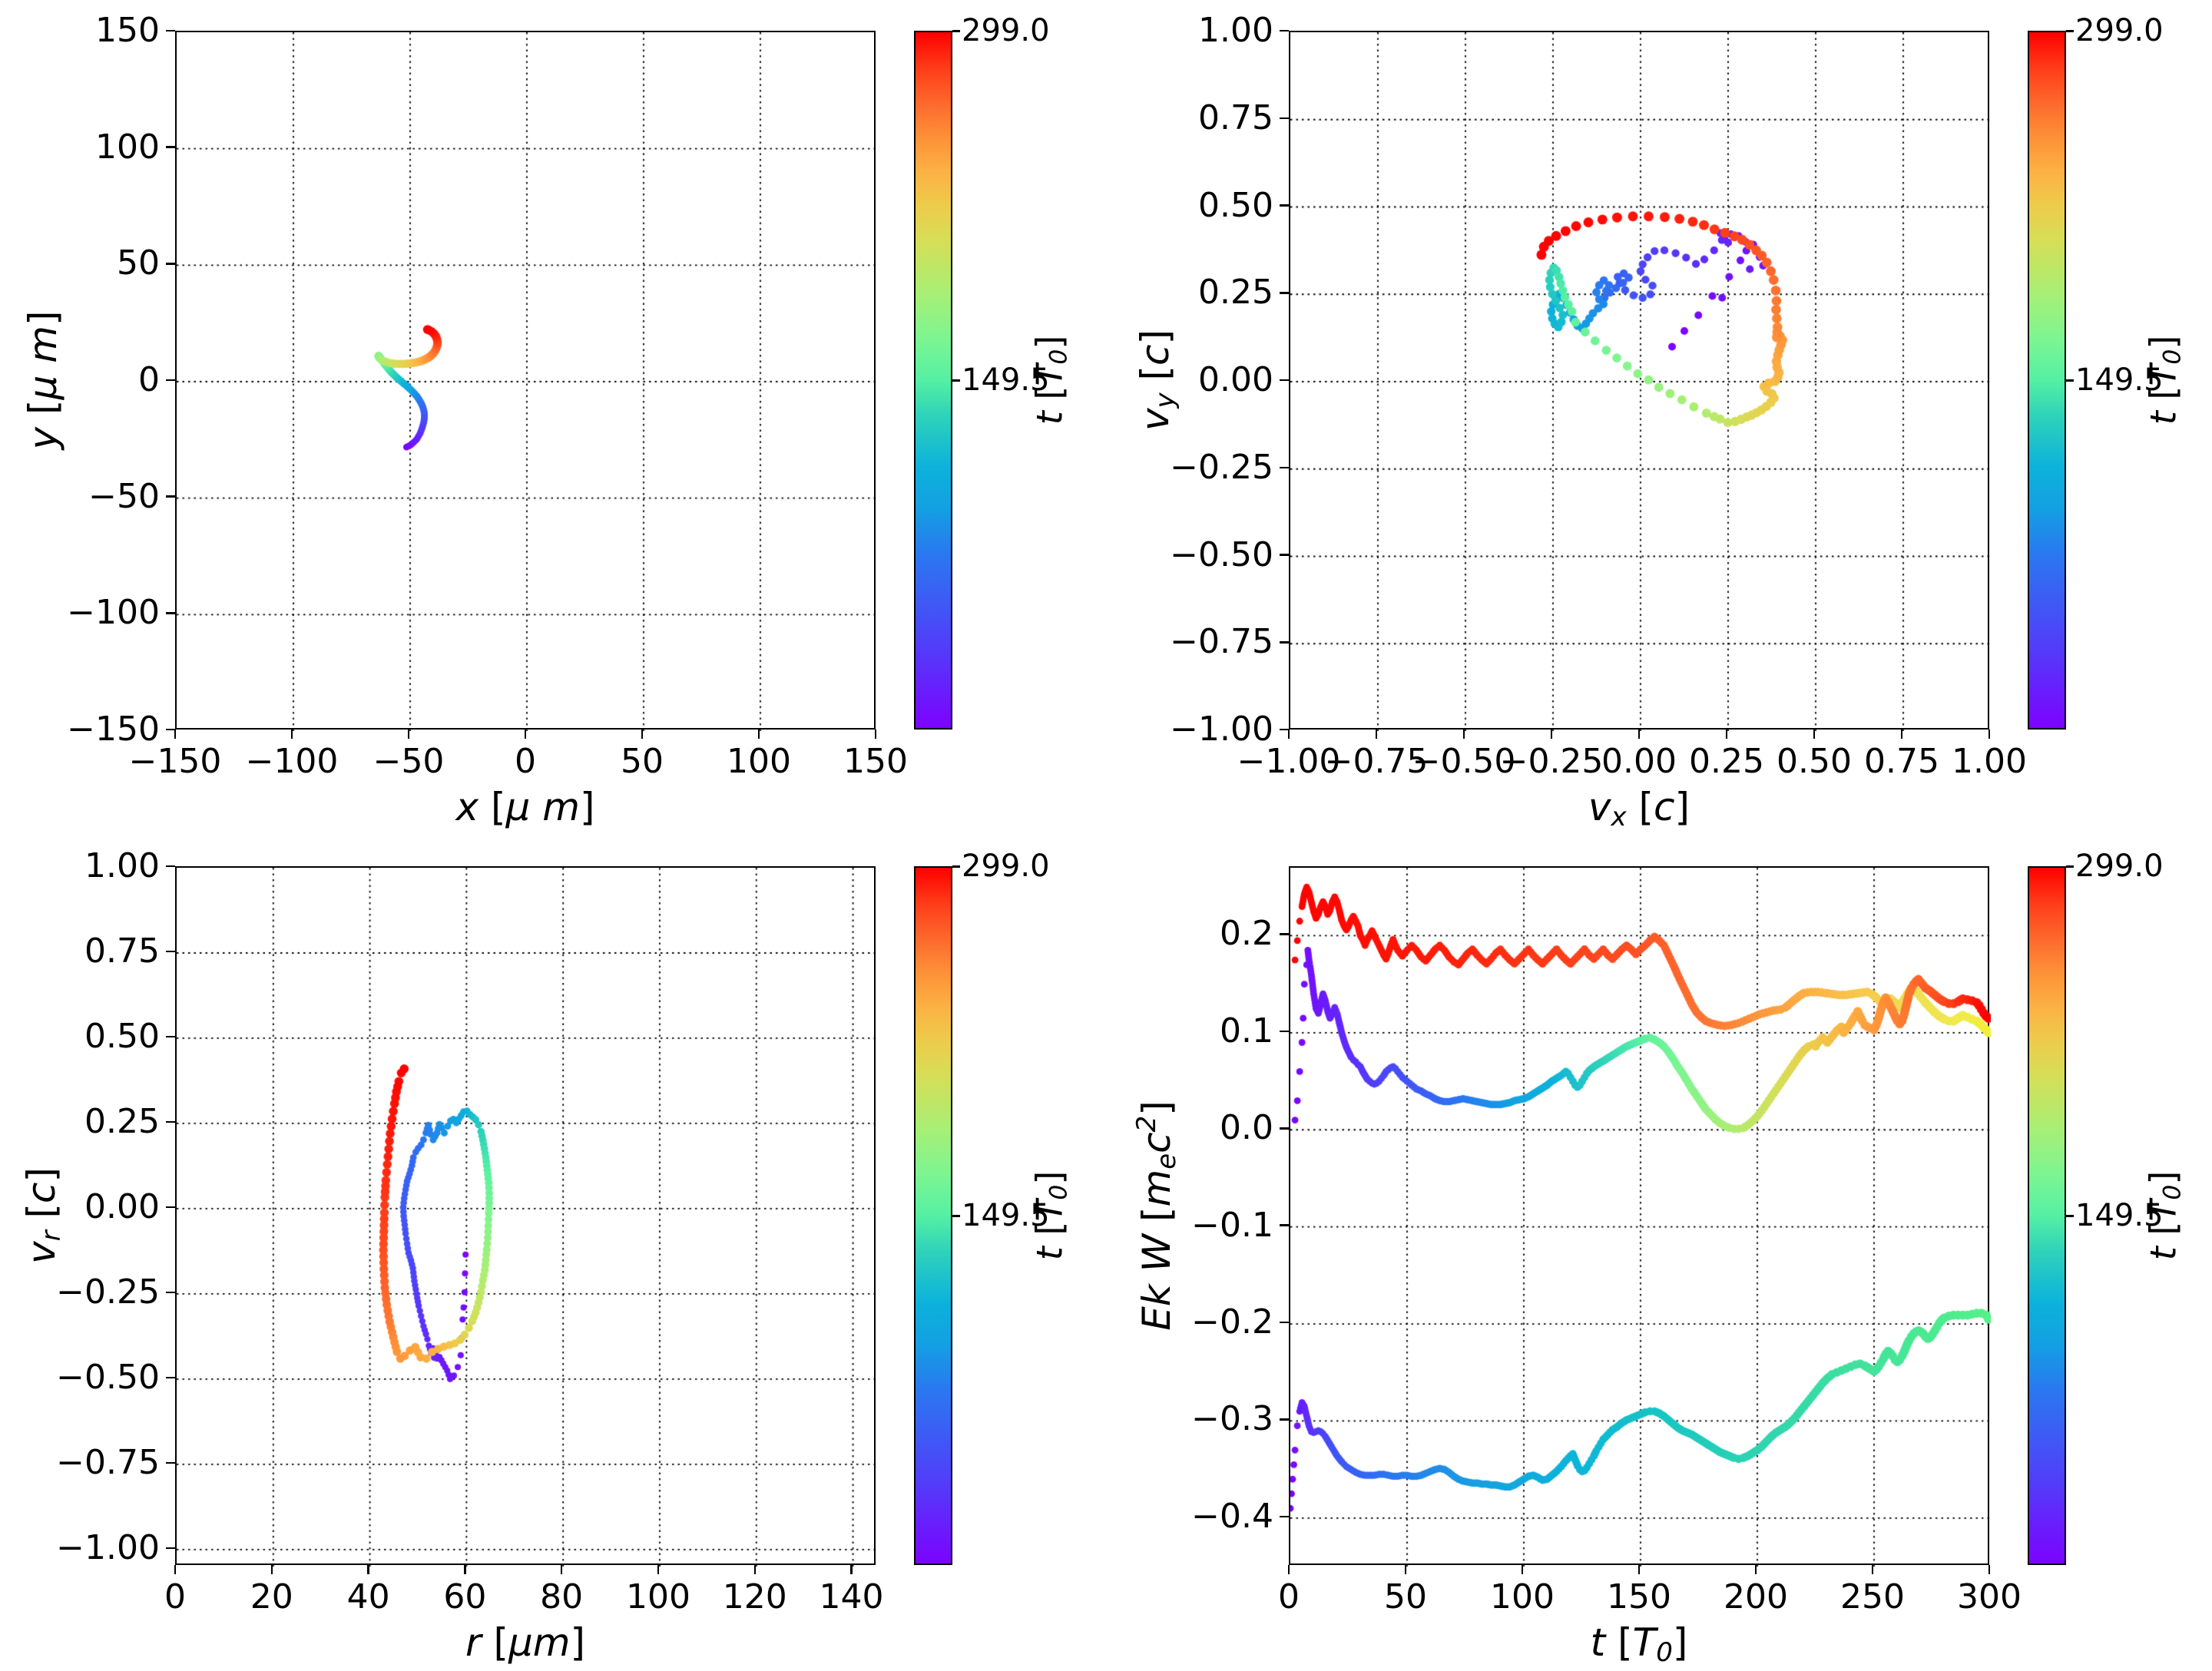 Image resolution: width=2212 pixels, height=1671 pixels. I want to click on x-axis-label: vx [c], so click(1639, 809).